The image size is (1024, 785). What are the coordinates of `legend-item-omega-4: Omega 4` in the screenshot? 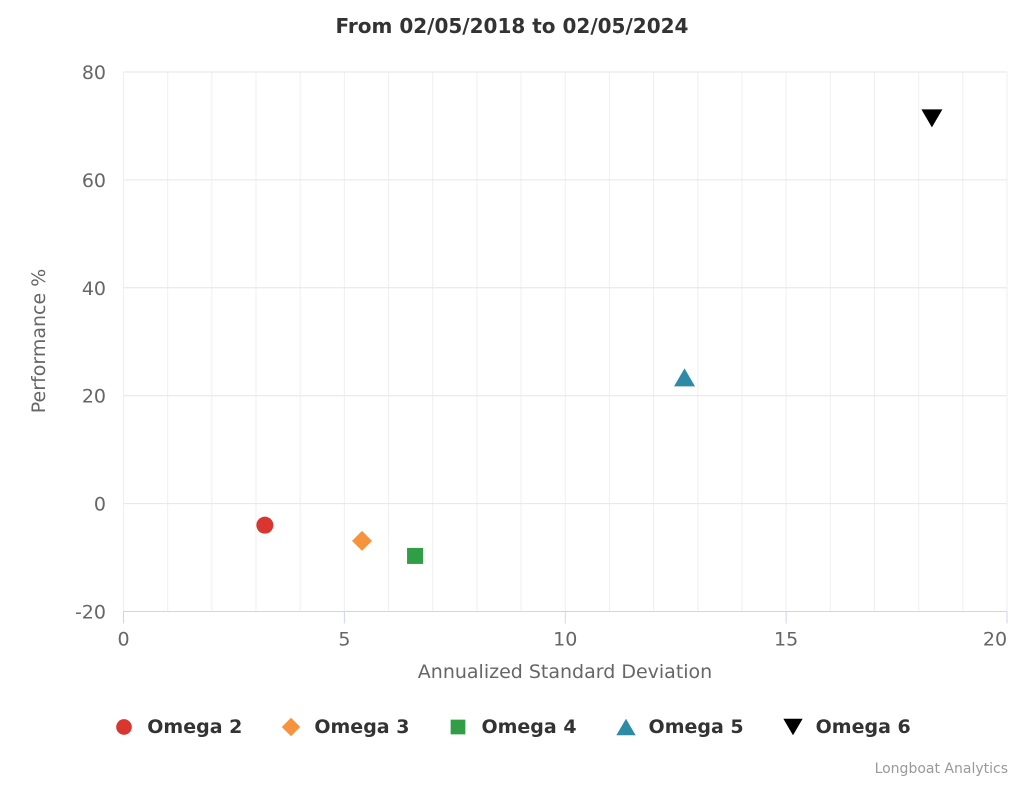 It's located at (512, 727).